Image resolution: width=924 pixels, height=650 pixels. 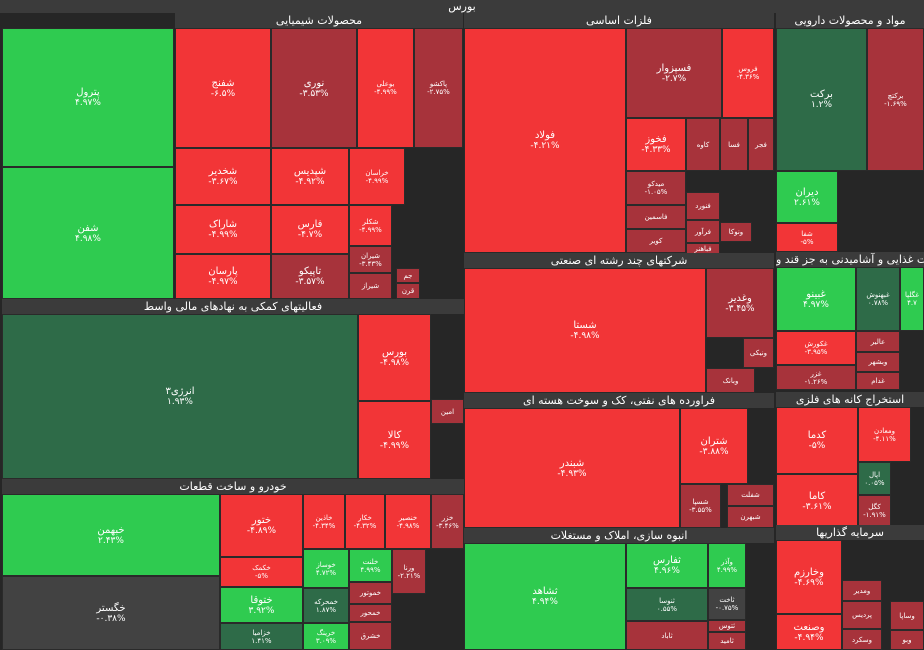 I want to click on stock-tile: غگلپا ۴.۷, so click(x=912, y=299).